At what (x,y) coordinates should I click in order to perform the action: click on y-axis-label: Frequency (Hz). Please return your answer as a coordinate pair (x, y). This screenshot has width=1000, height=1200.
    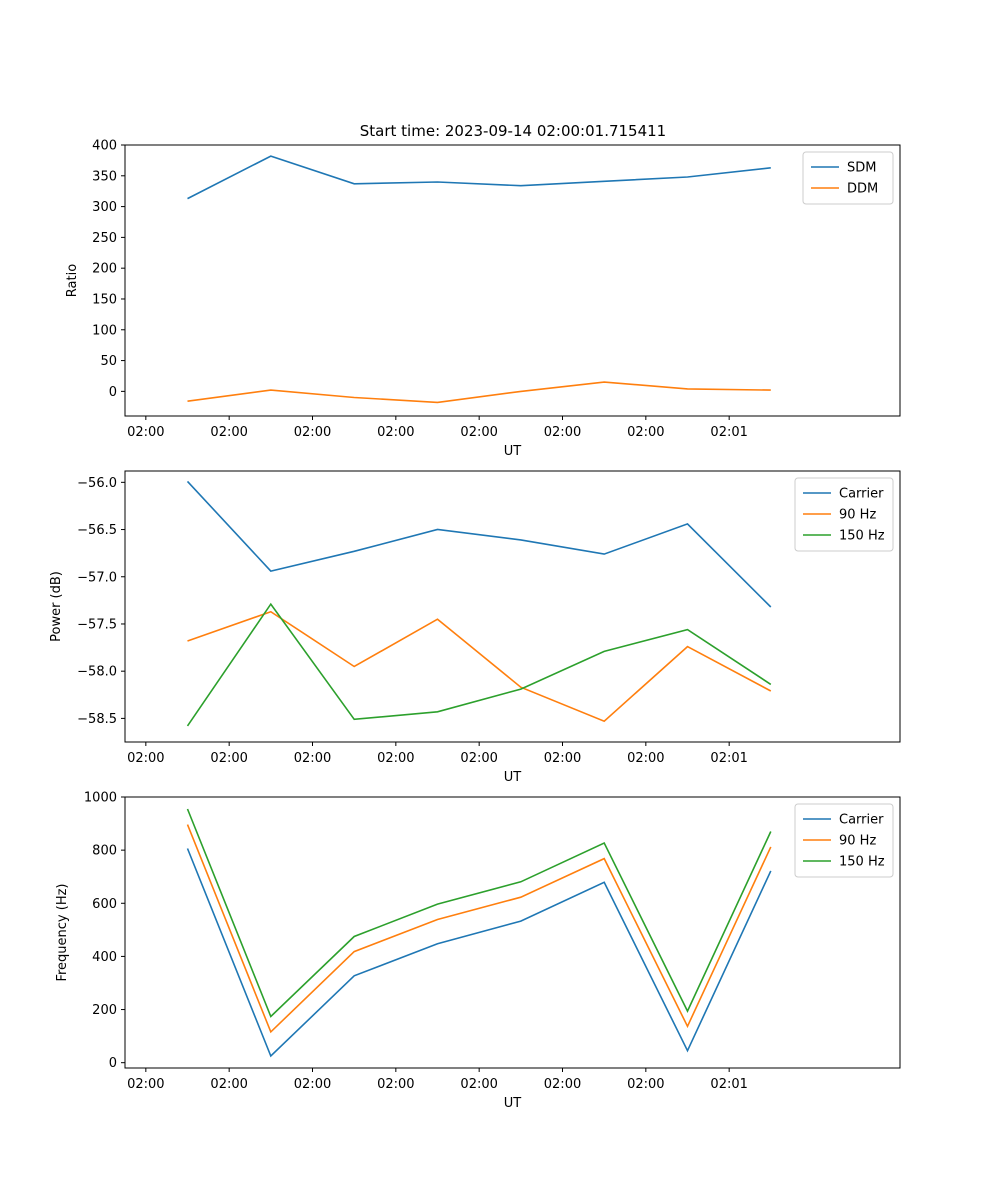
    Looking at the image, I should click on (62, 932).